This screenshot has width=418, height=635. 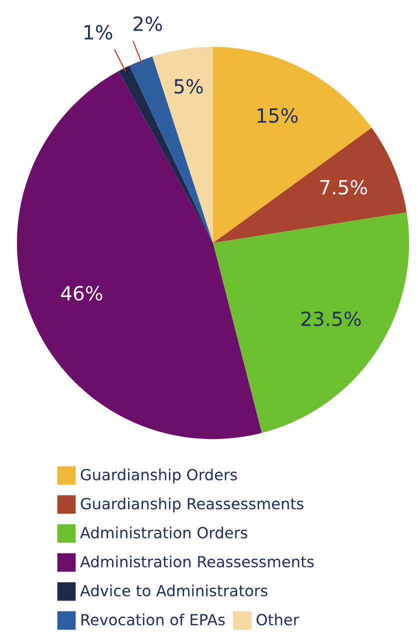 What do you see at coordinates (164, 532) in the screenshot?
I see `legend-label: Administration Orders` at bounding box center [164, 532].